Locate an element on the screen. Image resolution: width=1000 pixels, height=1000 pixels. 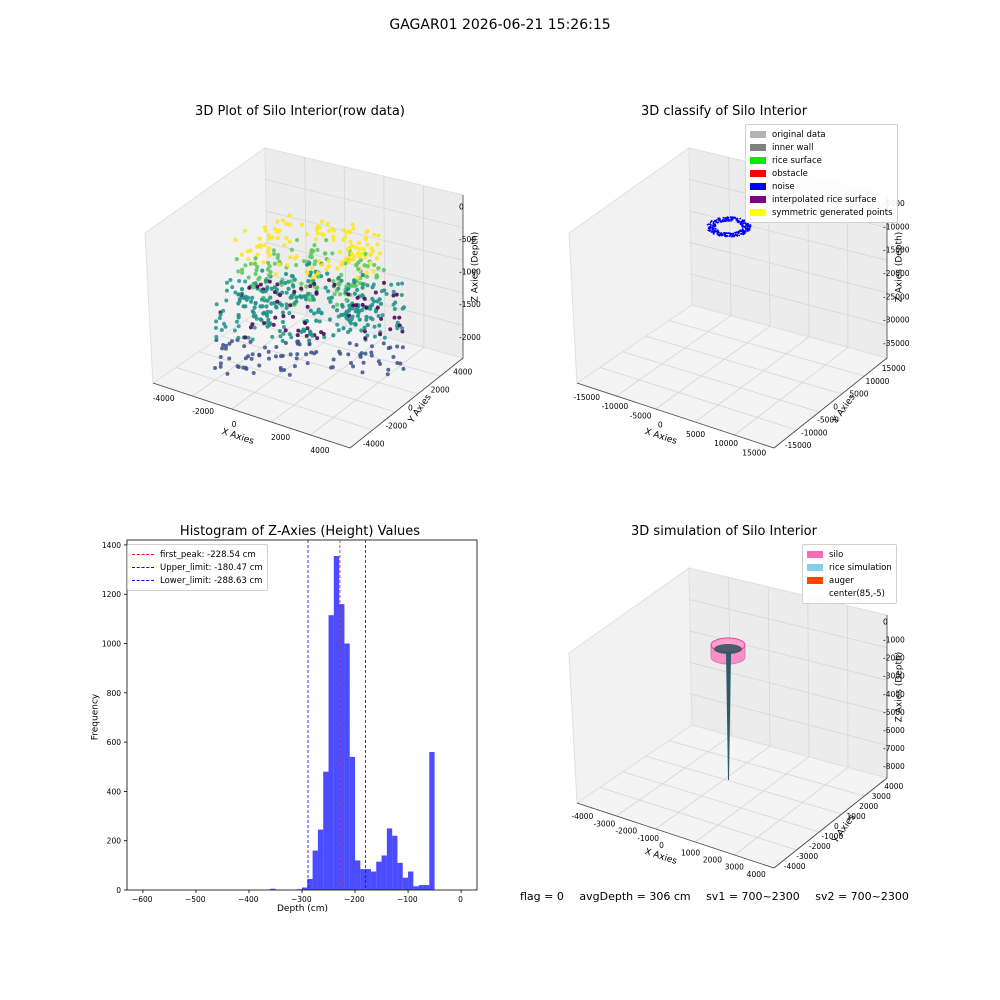
legend-item-auger: auger is located at coordinates (849, 580).